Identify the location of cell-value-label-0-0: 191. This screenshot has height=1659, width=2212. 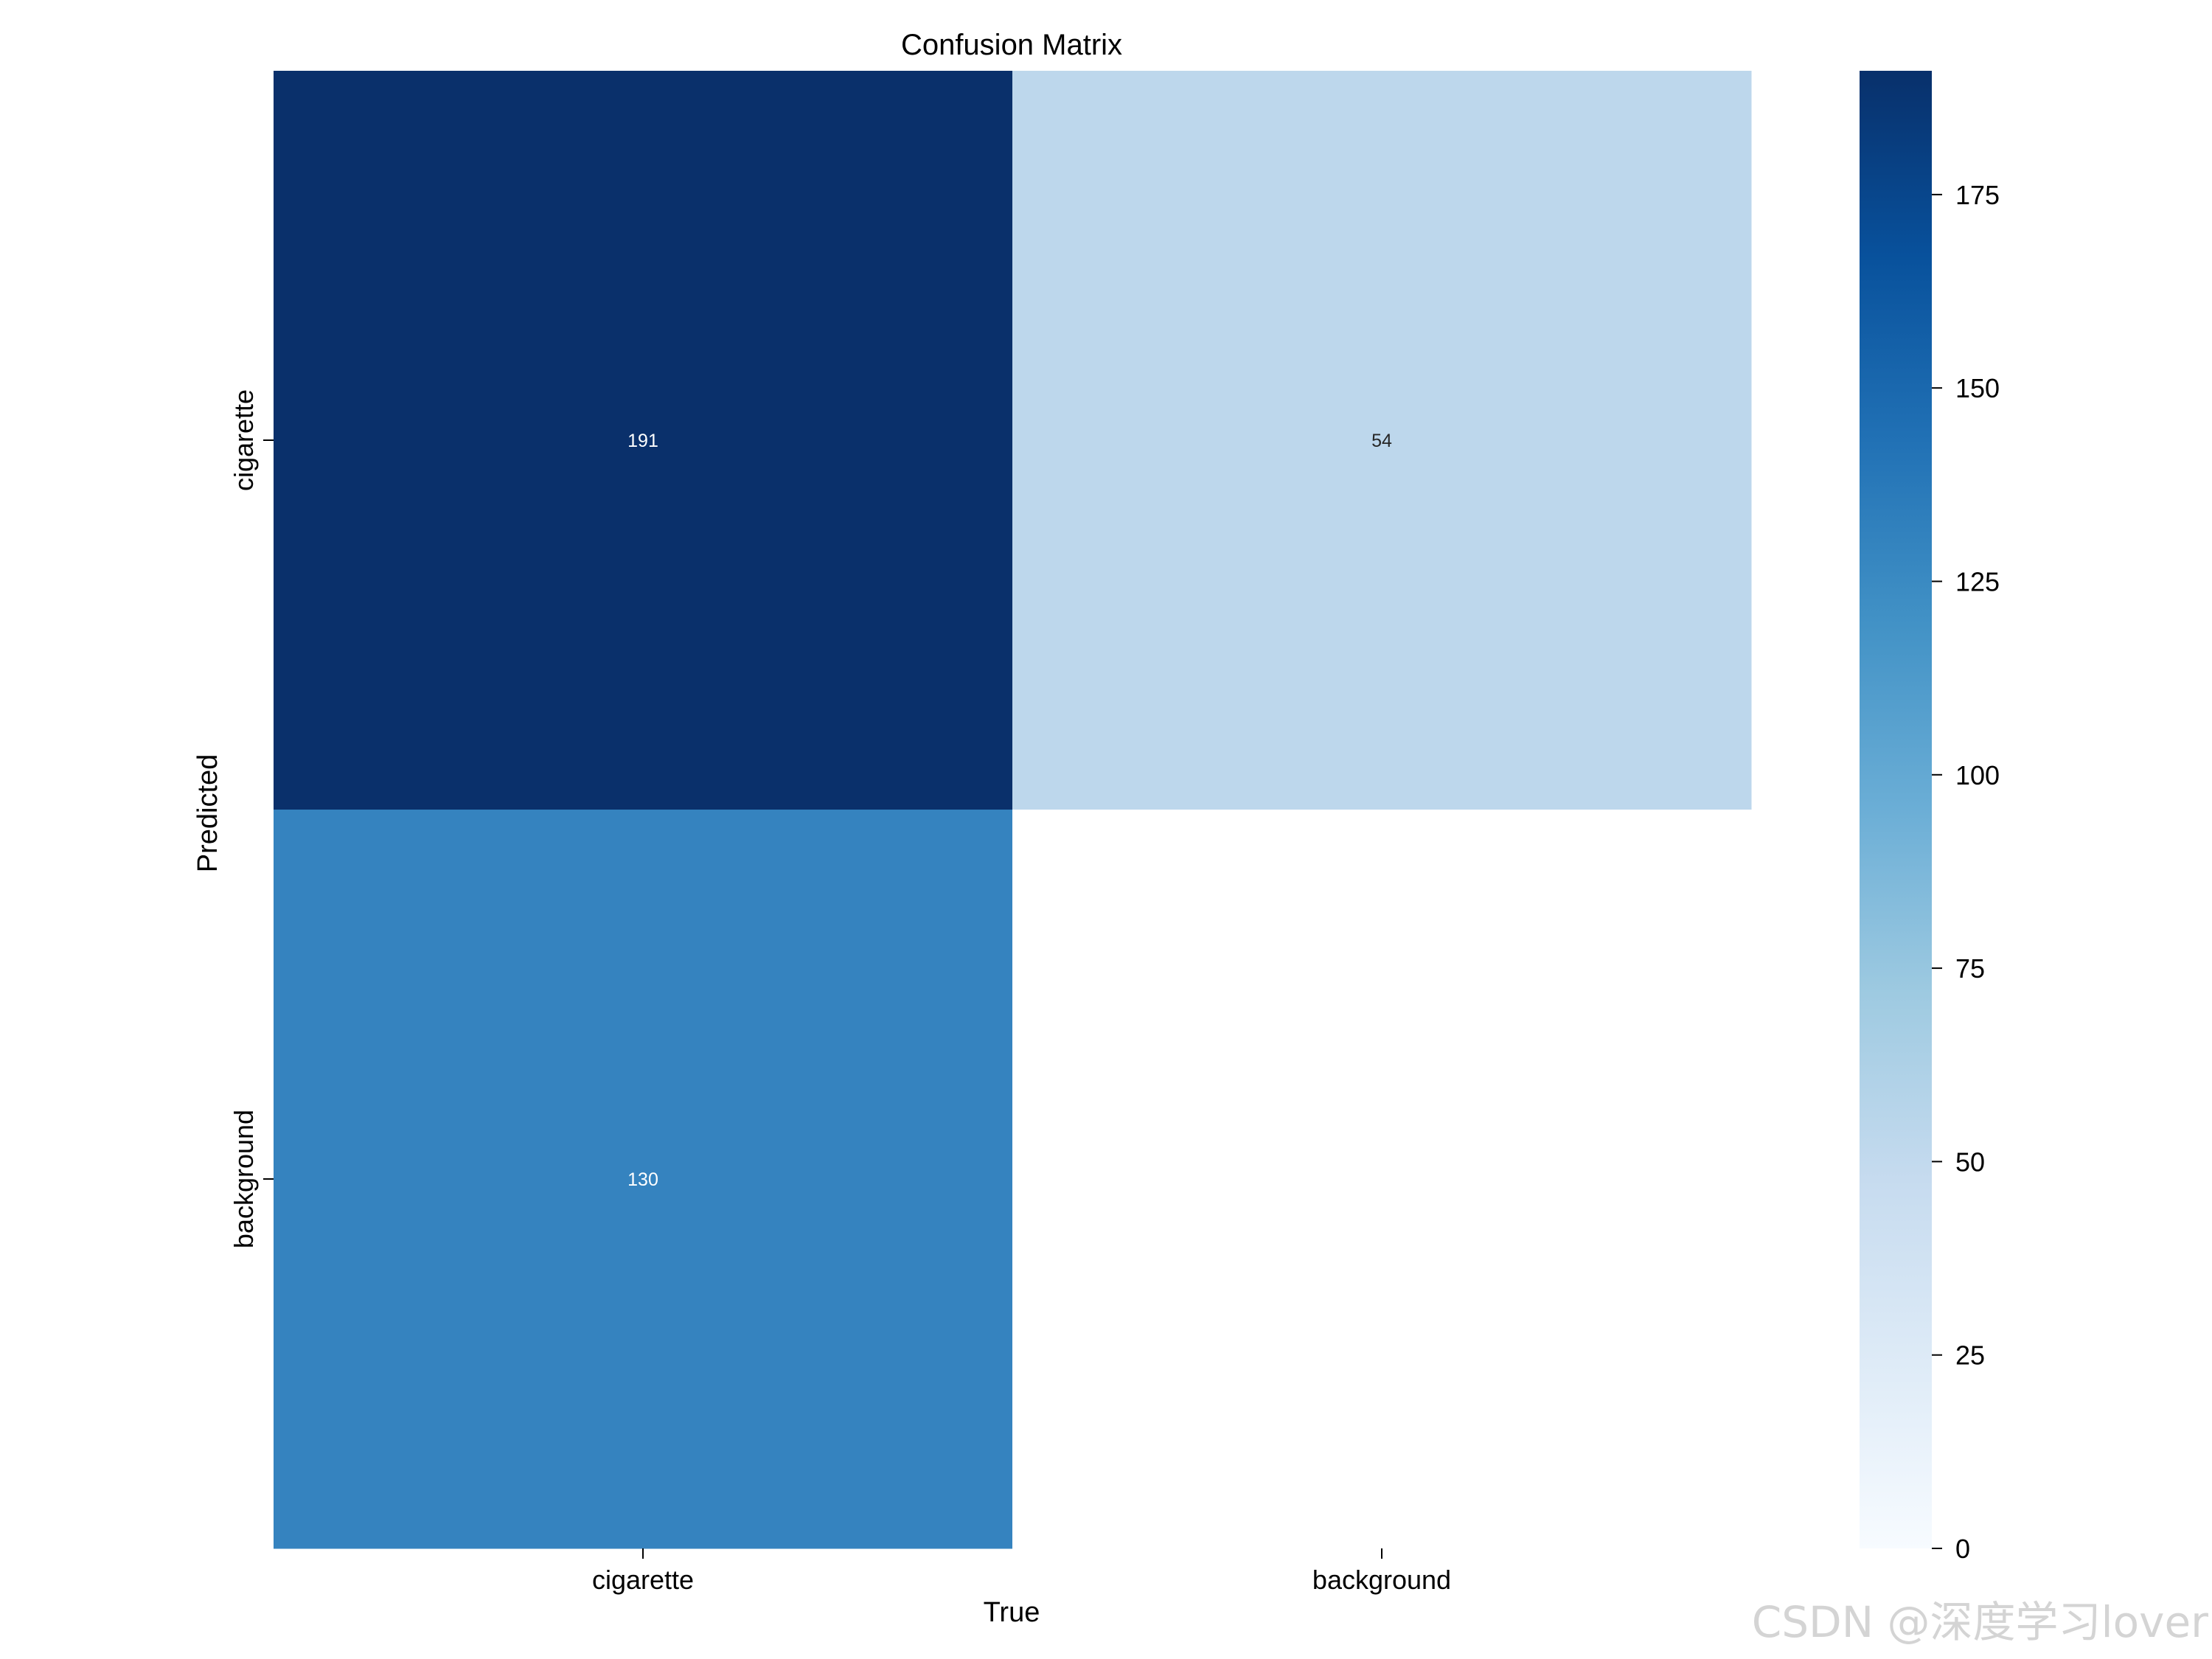
(642, 441).